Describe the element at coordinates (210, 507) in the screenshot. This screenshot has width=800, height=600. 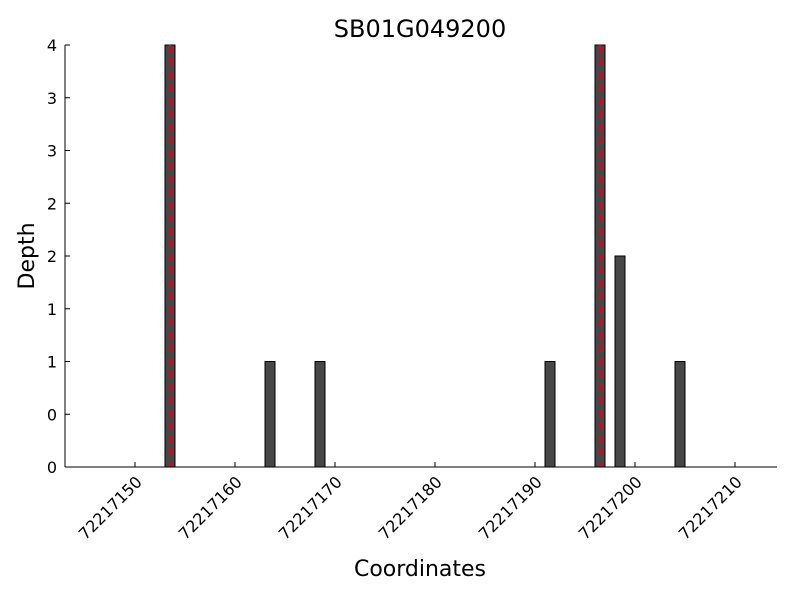
I see `x-tick-label: 72217160` at that location.